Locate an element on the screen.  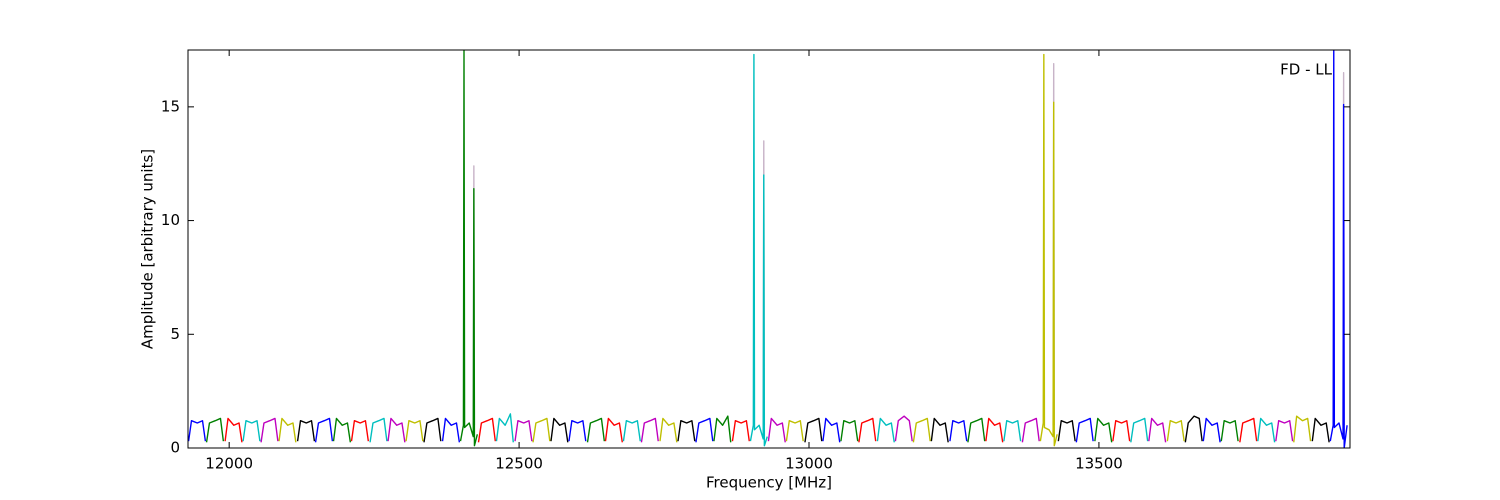
x-axis-label: Frequency [MHz] is located at coordinates (769, 483).